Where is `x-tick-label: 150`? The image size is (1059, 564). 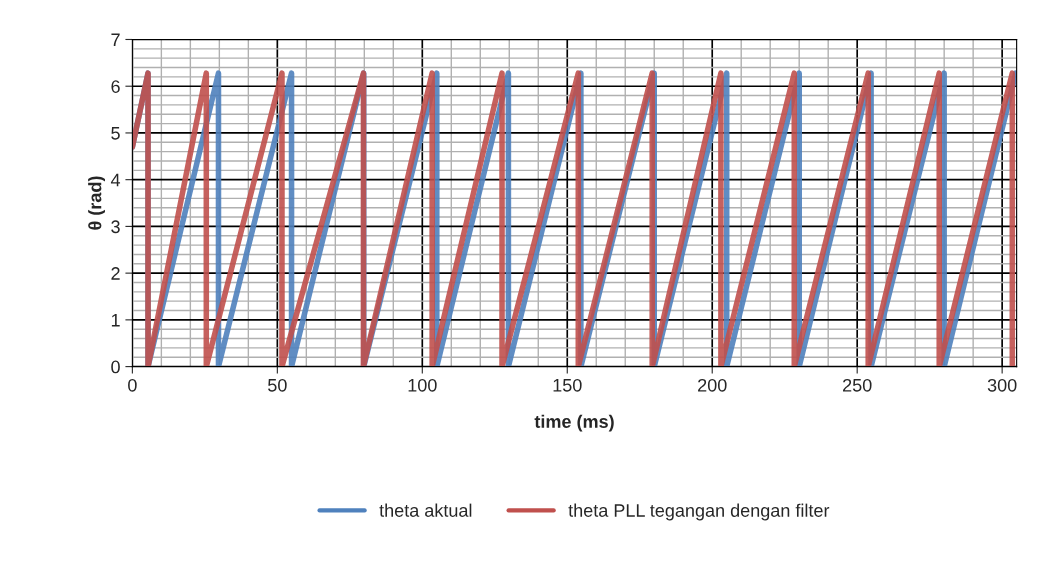 x-tick-label: 150 is located at coordinates (567, 385).